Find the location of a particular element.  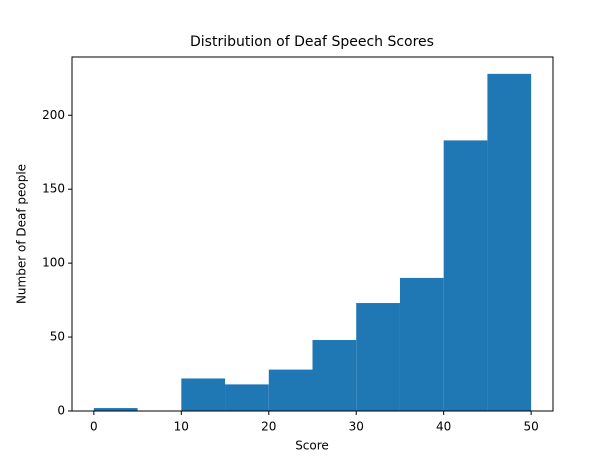

y-tick-label: 150 is located at coordinates (53, 189).